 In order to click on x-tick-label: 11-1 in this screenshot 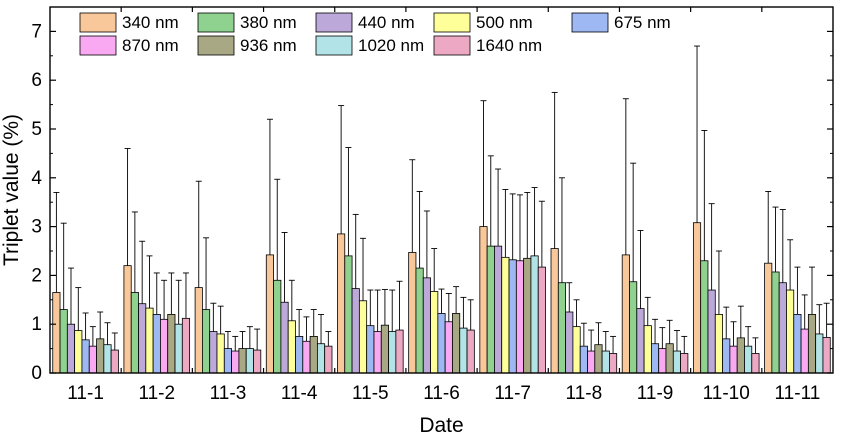, I will do `click(85, 393)`.